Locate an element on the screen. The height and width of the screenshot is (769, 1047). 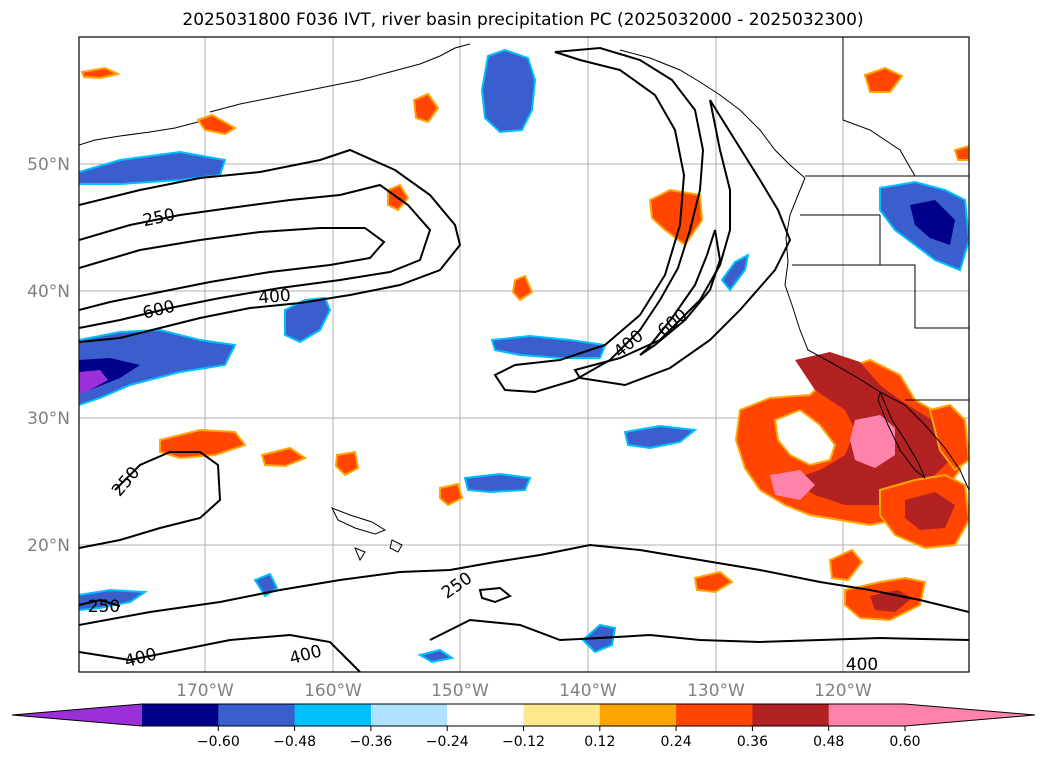
pos-pink-baja2 is located at coordinates (792, 485).